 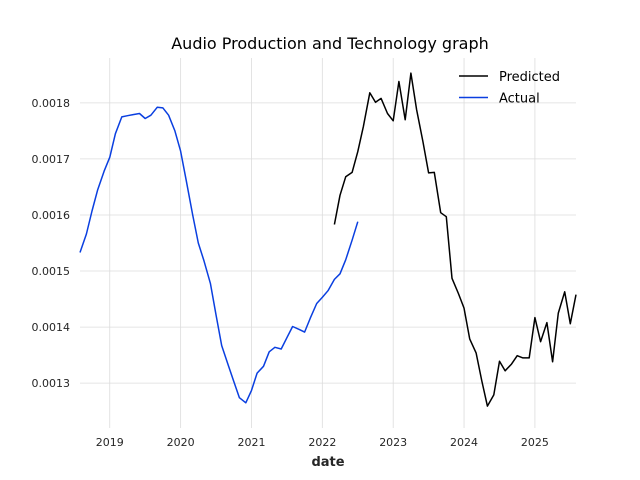 I want to click on x-tick-label: 2021, so click(x=251, y=442).